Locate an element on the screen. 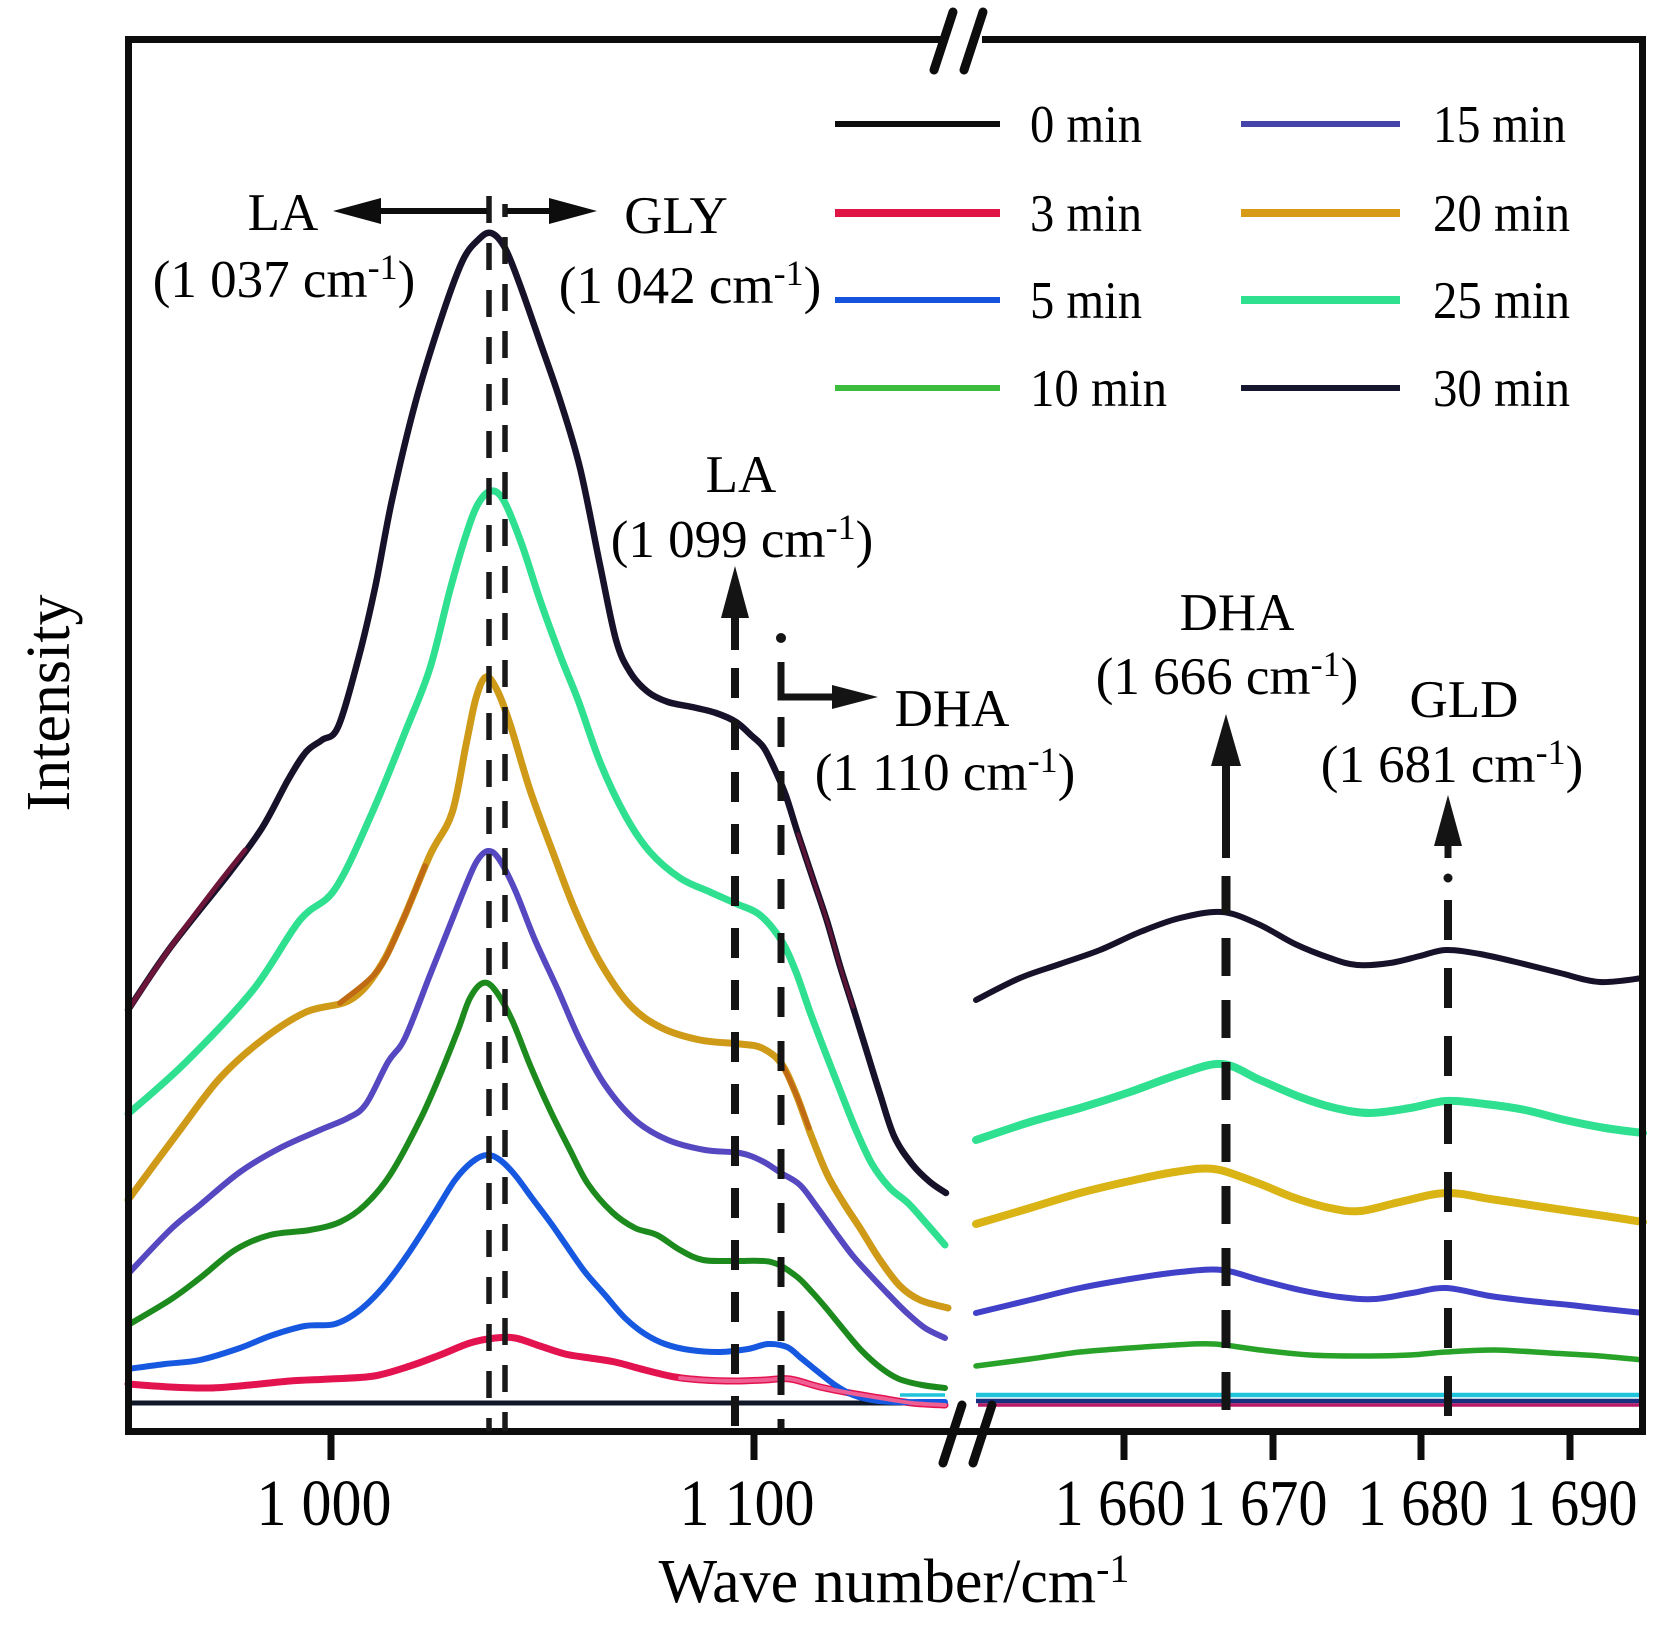 The width and height of the screenshot is (1663, 1625). svg-text: 1 670 is located at coordinates (1262, 1503).